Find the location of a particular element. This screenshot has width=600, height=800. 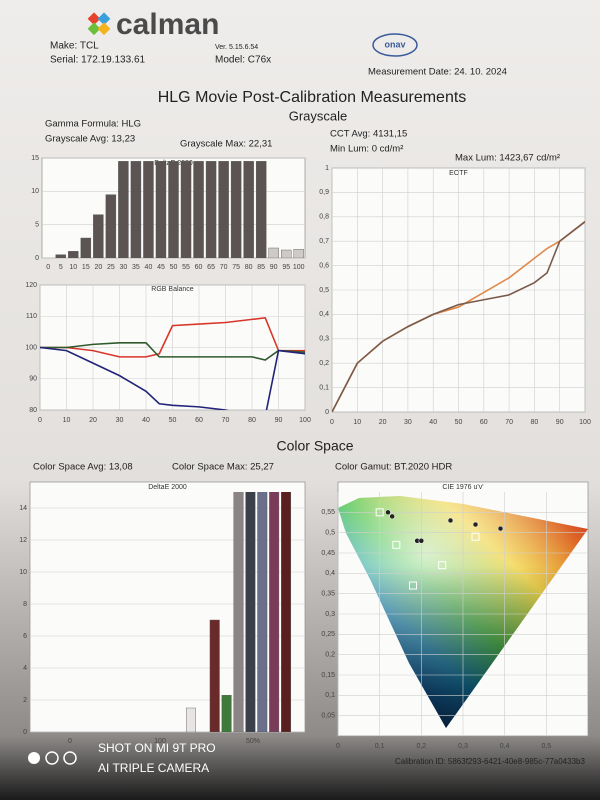

serial: Serial: 172.19.133.61 is located at coordinates (98, 60).